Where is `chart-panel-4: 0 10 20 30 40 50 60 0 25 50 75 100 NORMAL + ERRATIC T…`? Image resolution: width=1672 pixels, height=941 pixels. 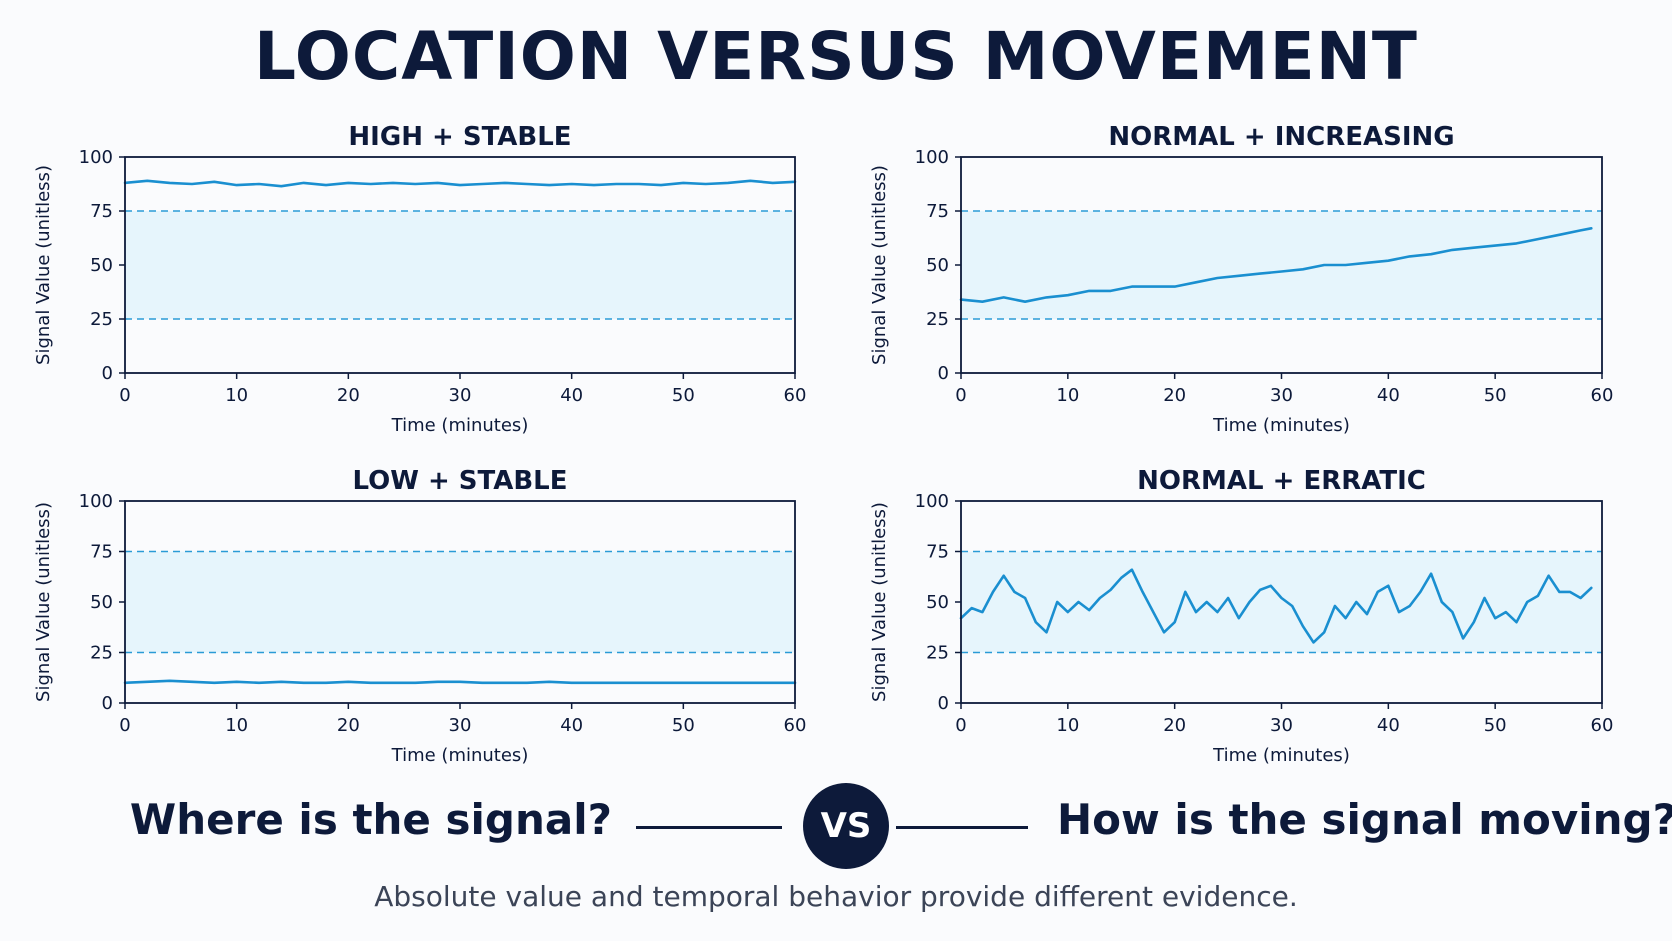 chart-panel-4: 0 10 20 30 40 50 60 0 25 50 75 100 NORMAL + ERRATIC T… is located at coordinates (1241, 616).